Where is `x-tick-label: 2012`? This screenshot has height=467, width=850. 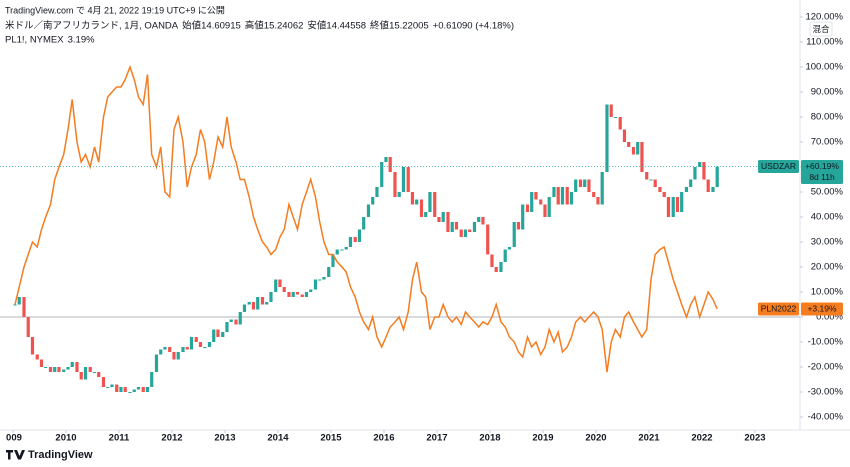
x-tick-label: 2012 is located at coordinates (171, 438).